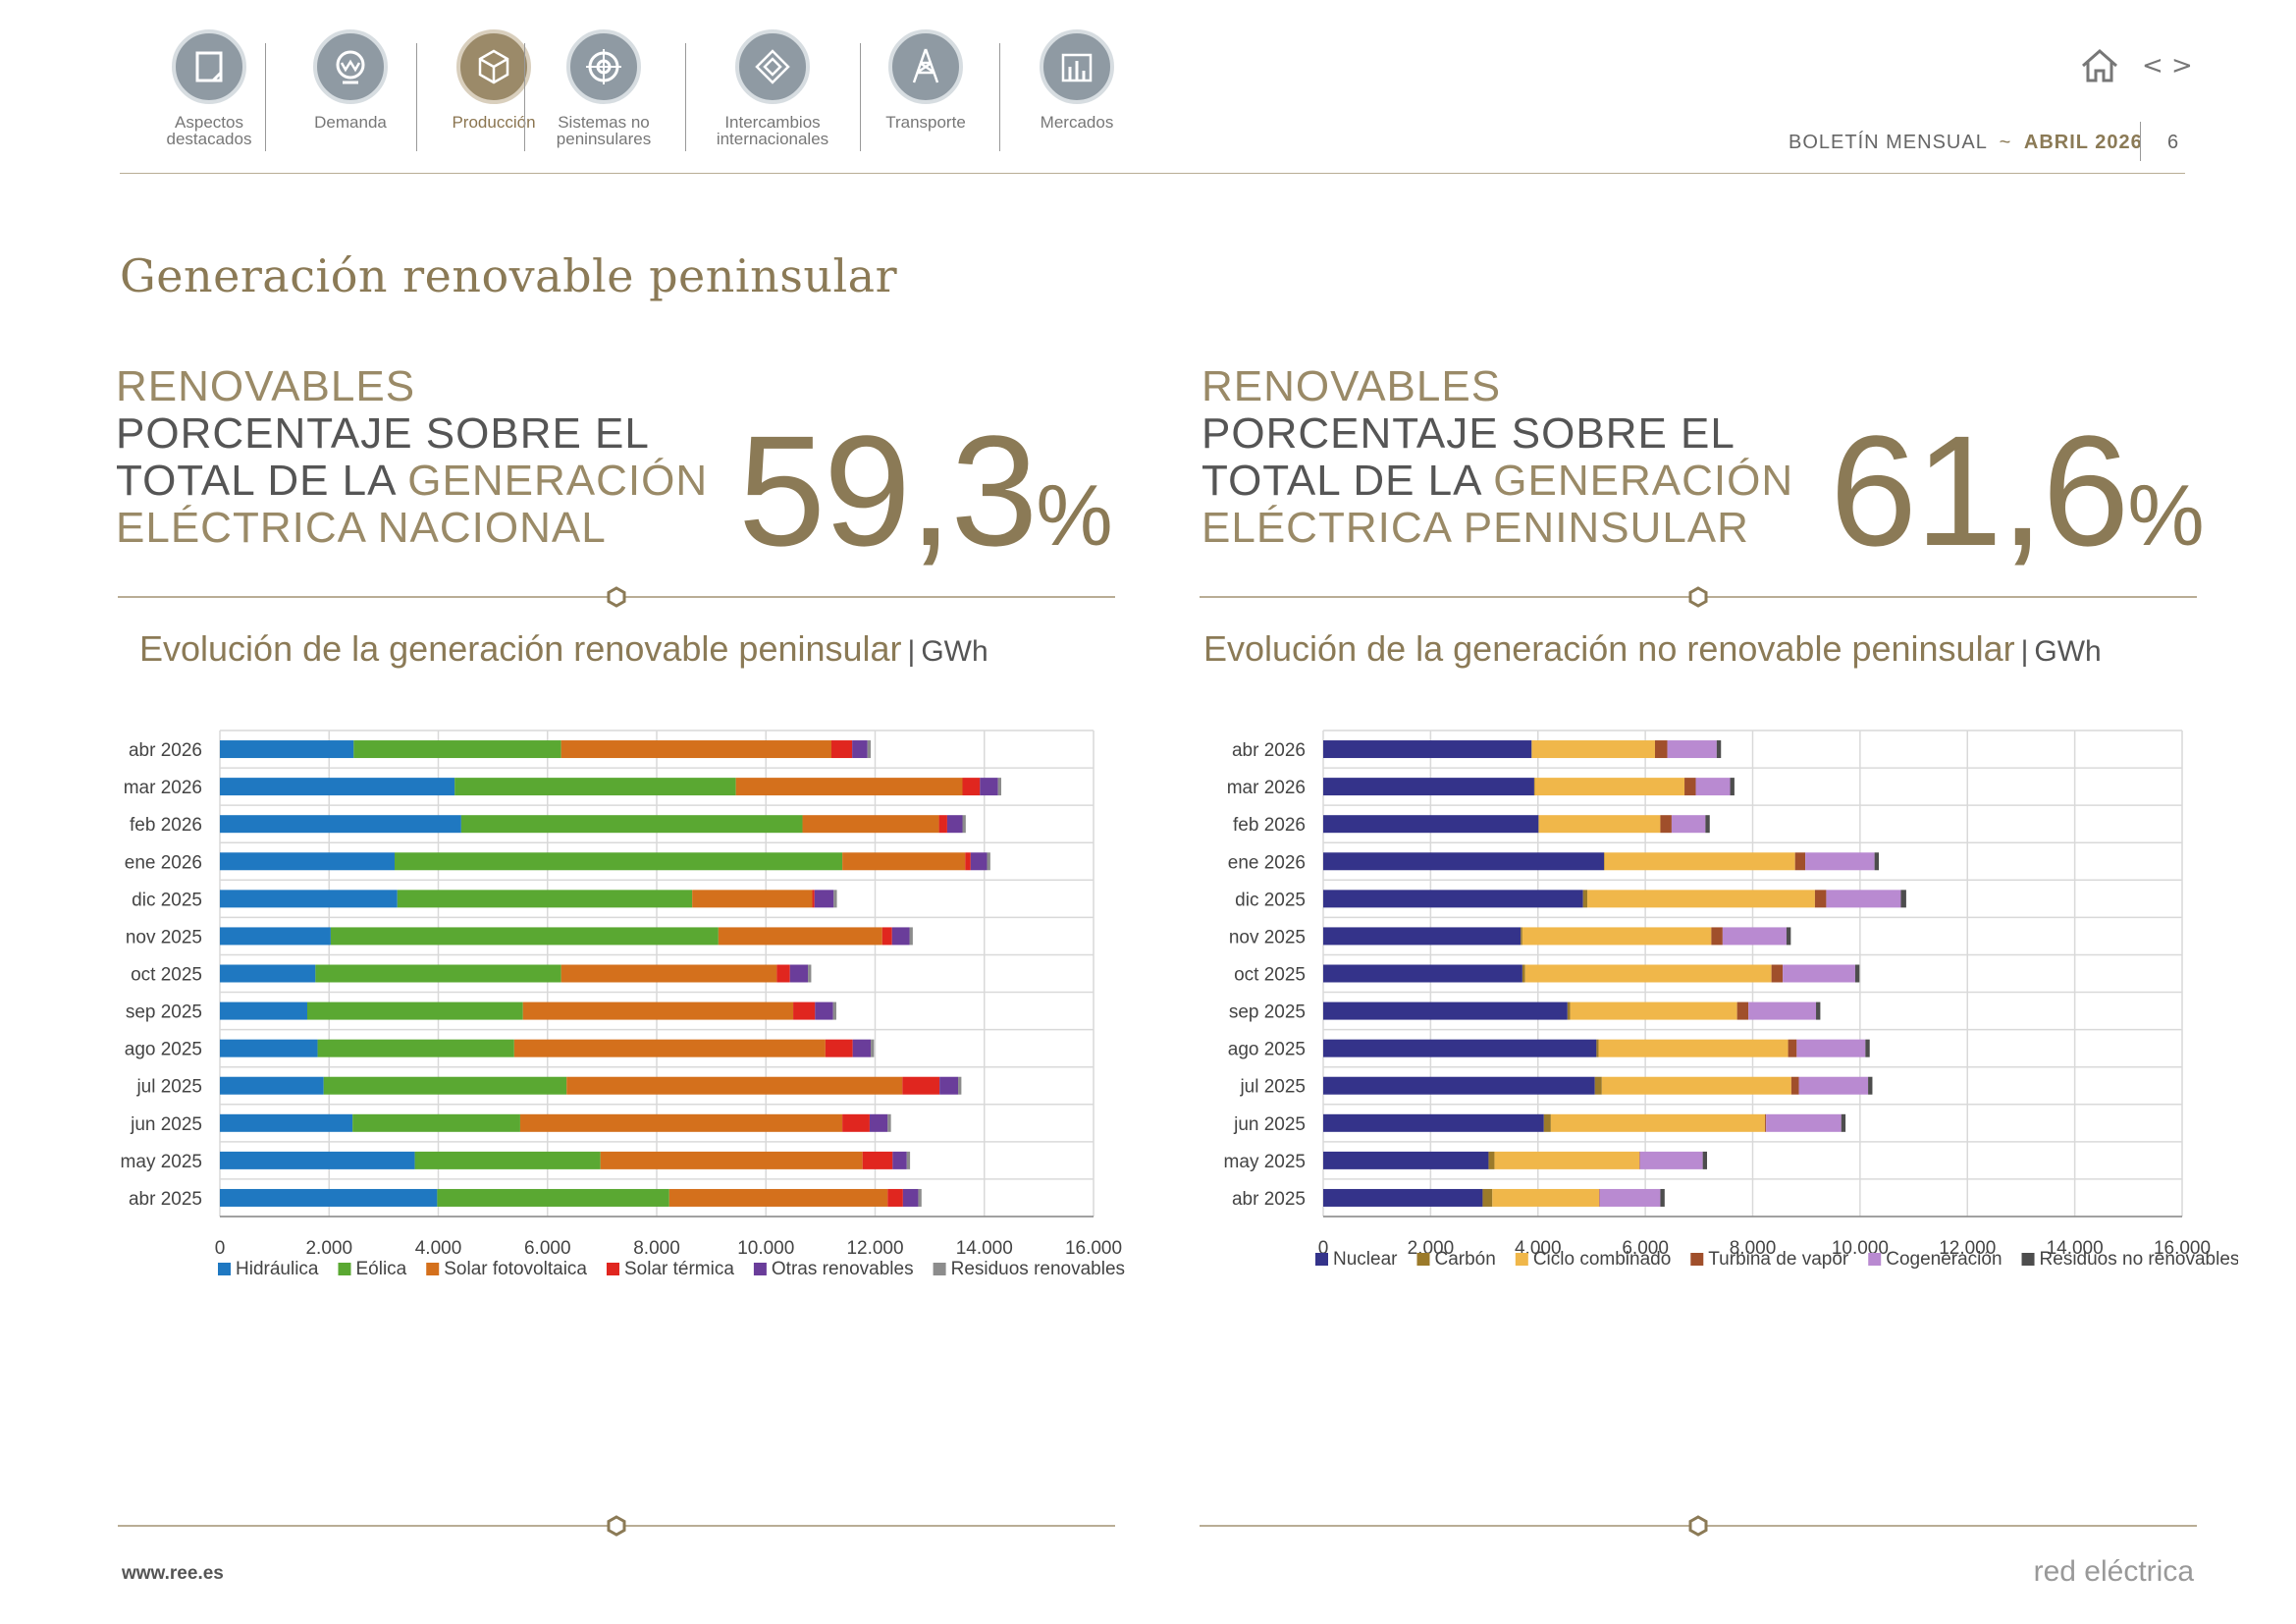  Describe the element at coordinates (1270, 975) in the screenshot. I see `y-tick-label: oct 2025` at that location.